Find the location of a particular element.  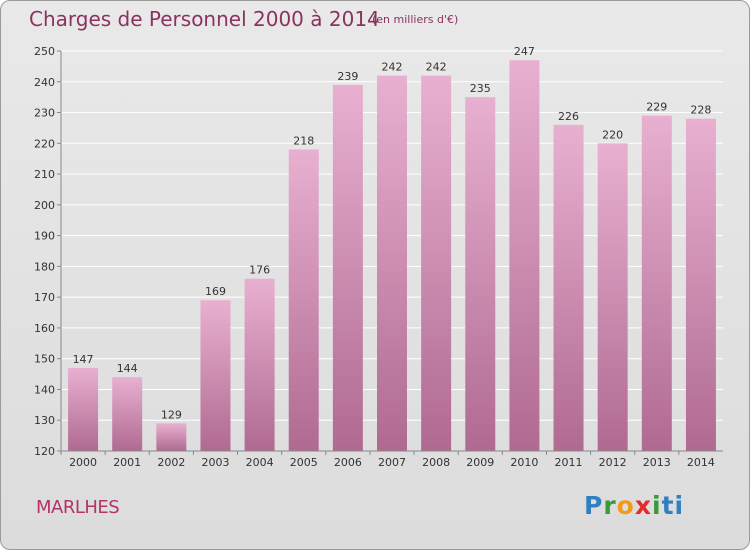

data-label: 147 is located at coordinates (83, 359).